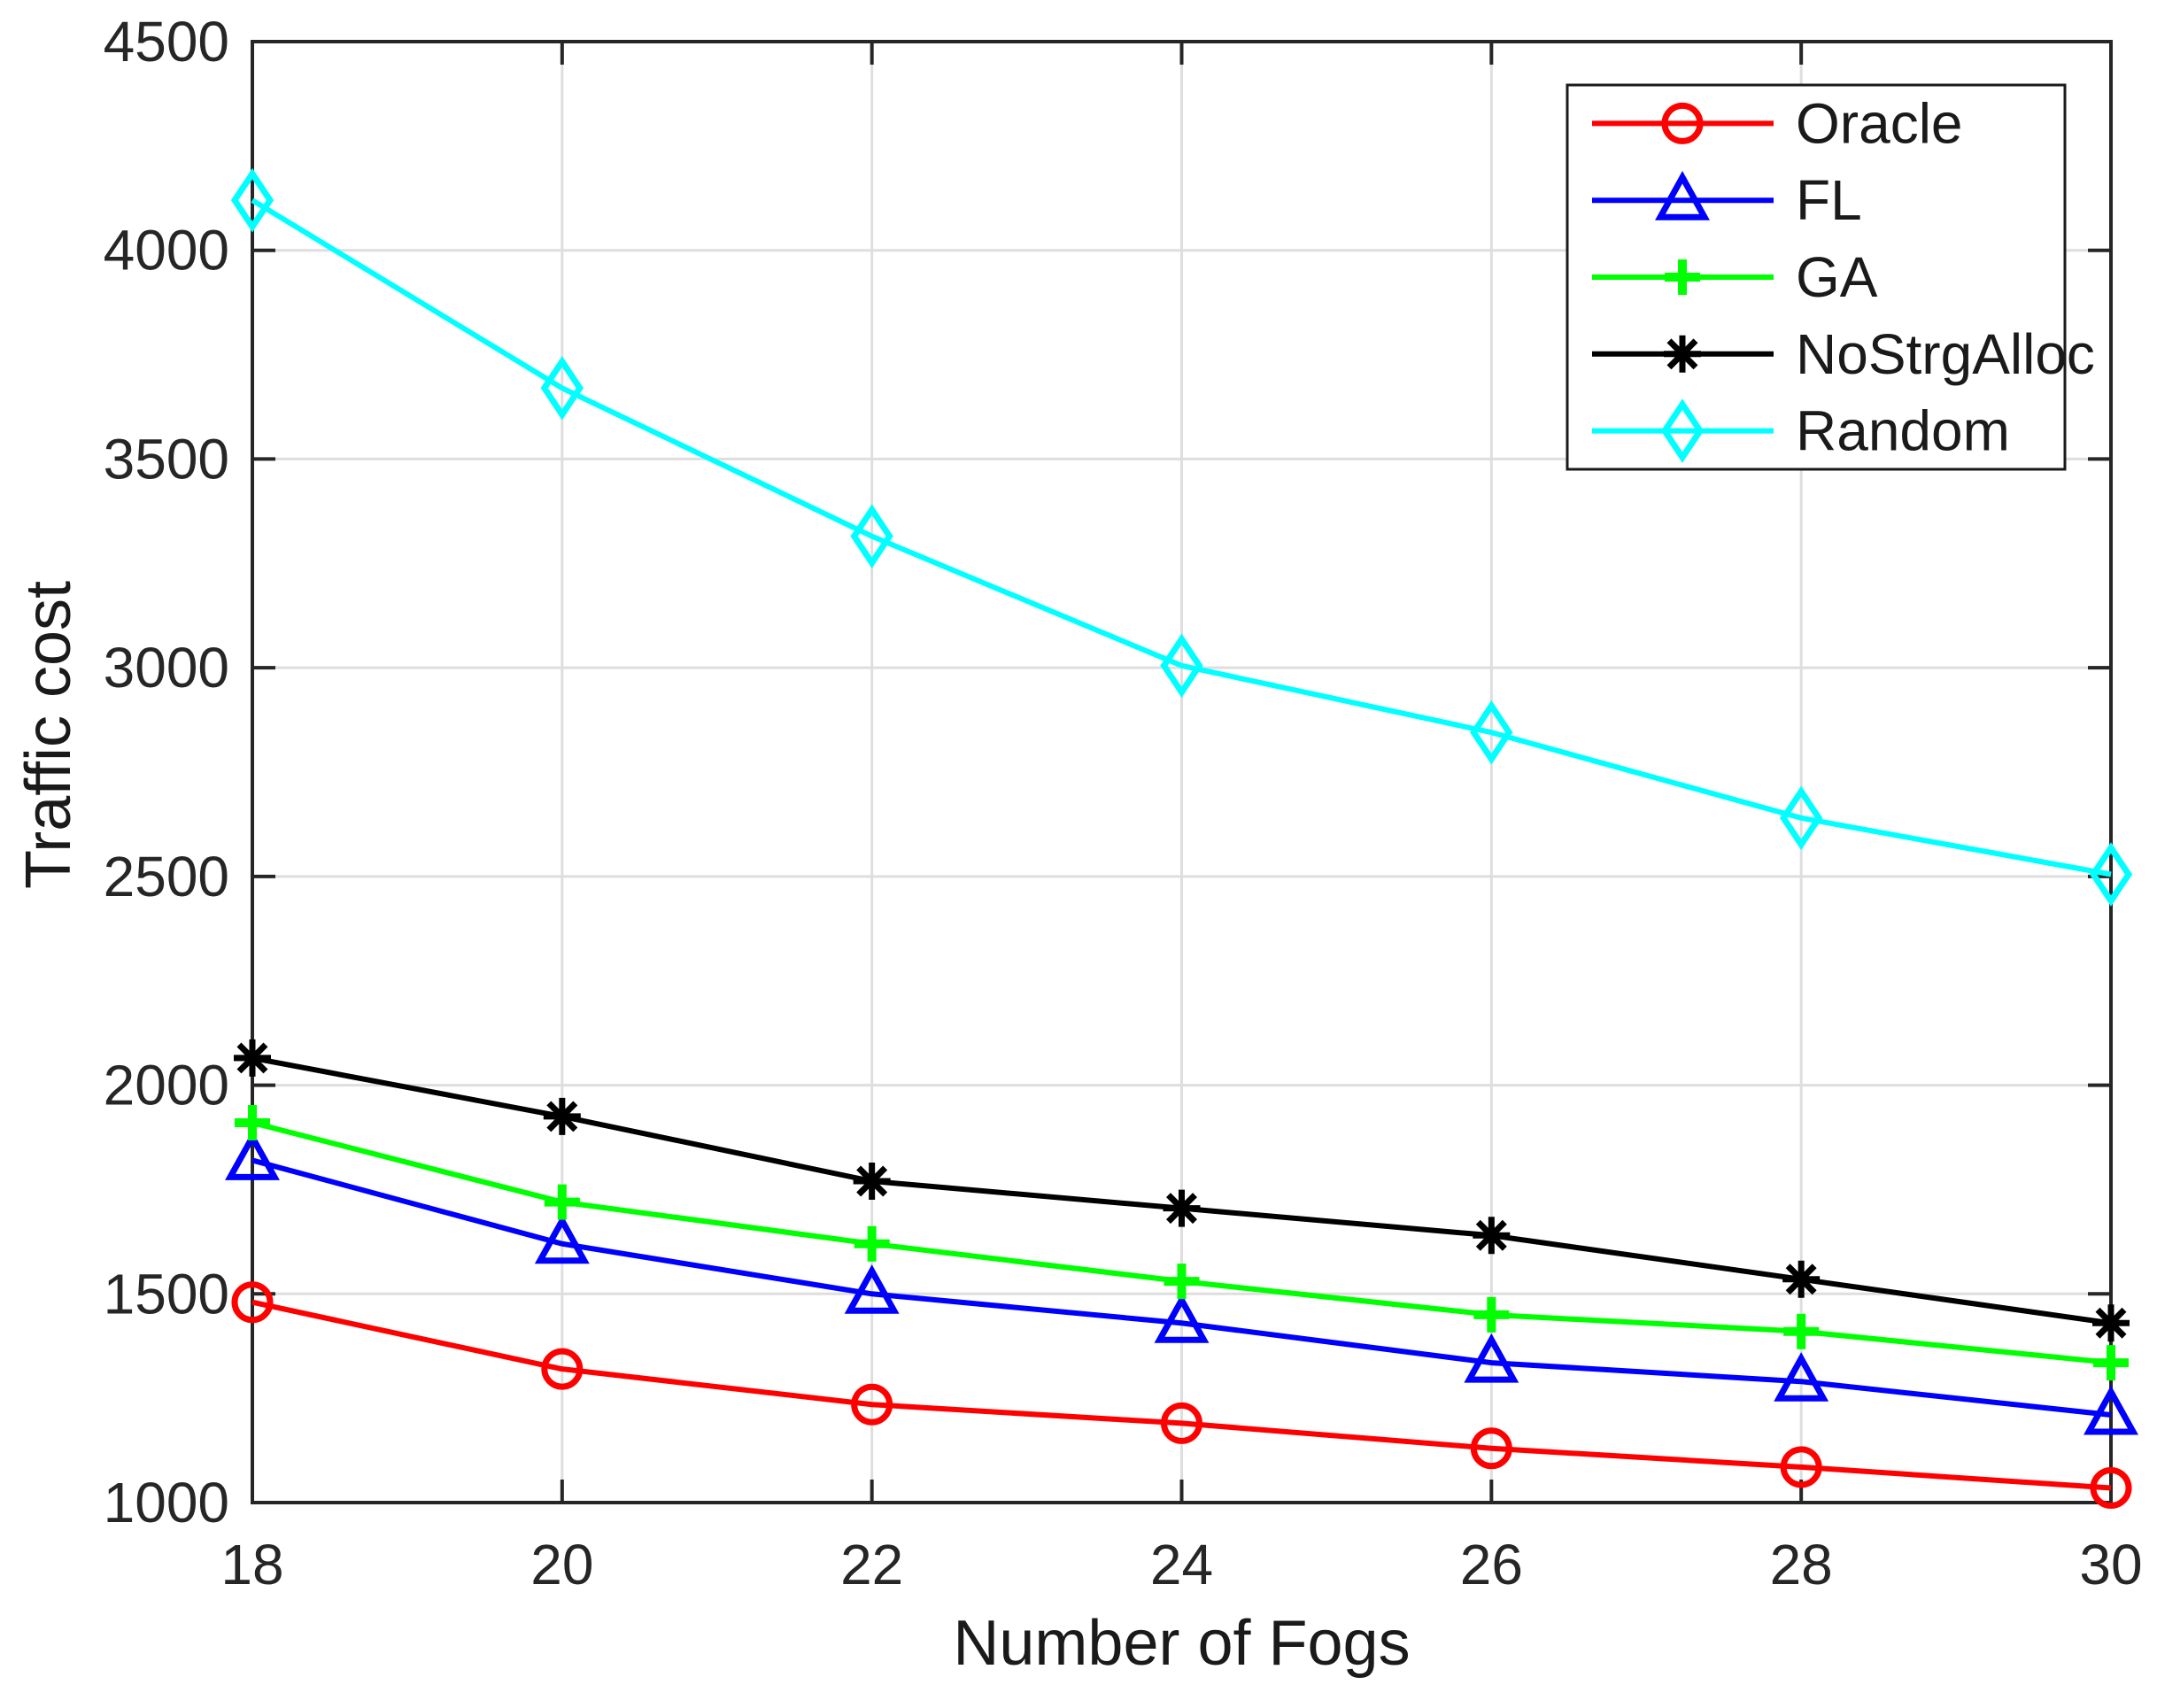  I want to click on marker-NoStrgAlloc-x24, so click(1182, 1208).